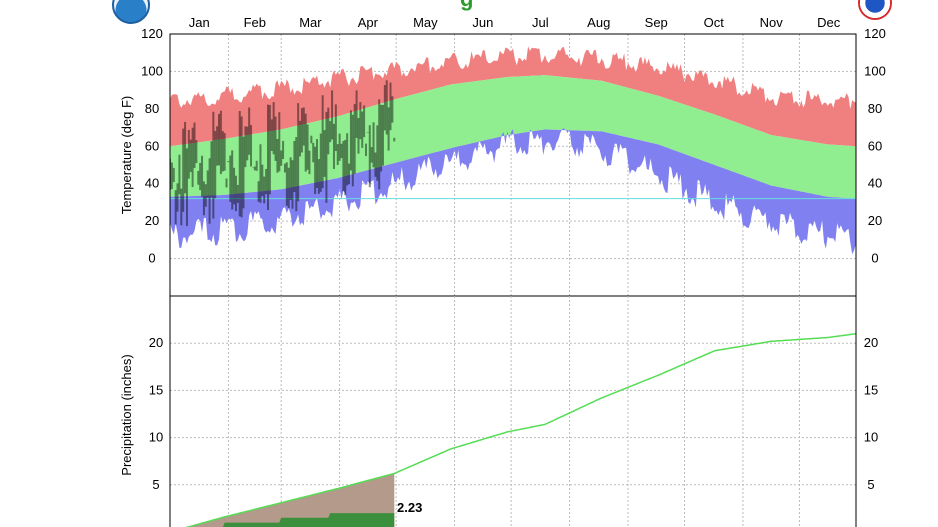  What do you see at coordinates (871, 437) in the screenshot?
I see `precip-tick-right: 10` at bounding box center [871, 437].